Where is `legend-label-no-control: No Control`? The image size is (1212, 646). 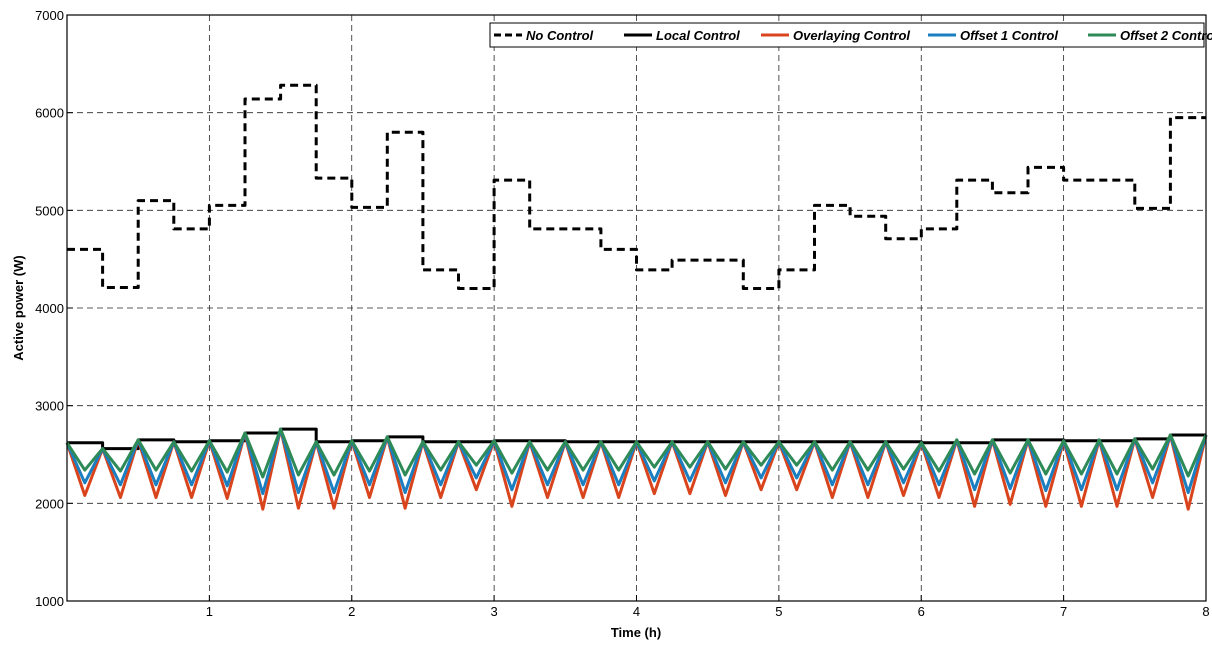
legend-label-no-control: No Control is located at coordinates (560, 35).